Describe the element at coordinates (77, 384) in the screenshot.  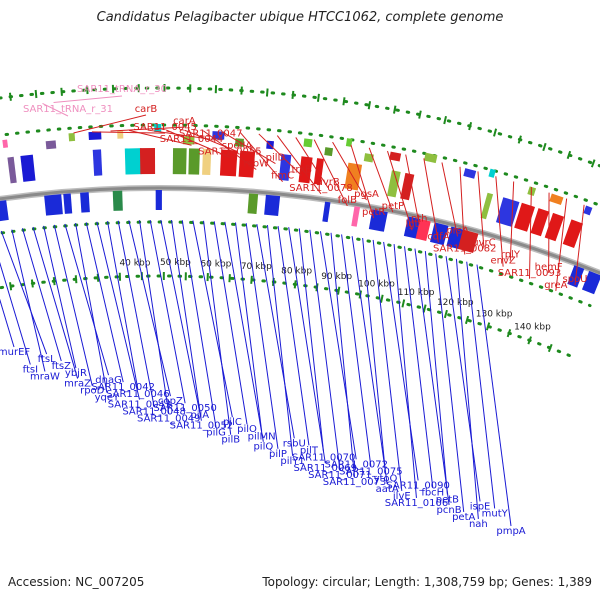
I see `reverse-gene-label: mraZ` at that location.